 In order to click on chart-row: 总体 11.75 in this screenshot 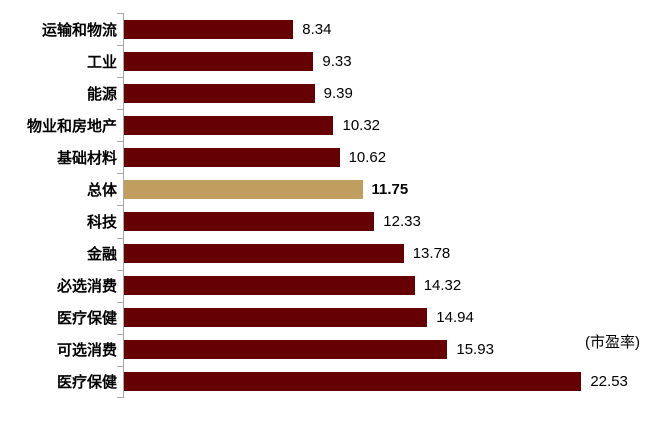, I will do `click(328, 189)`.